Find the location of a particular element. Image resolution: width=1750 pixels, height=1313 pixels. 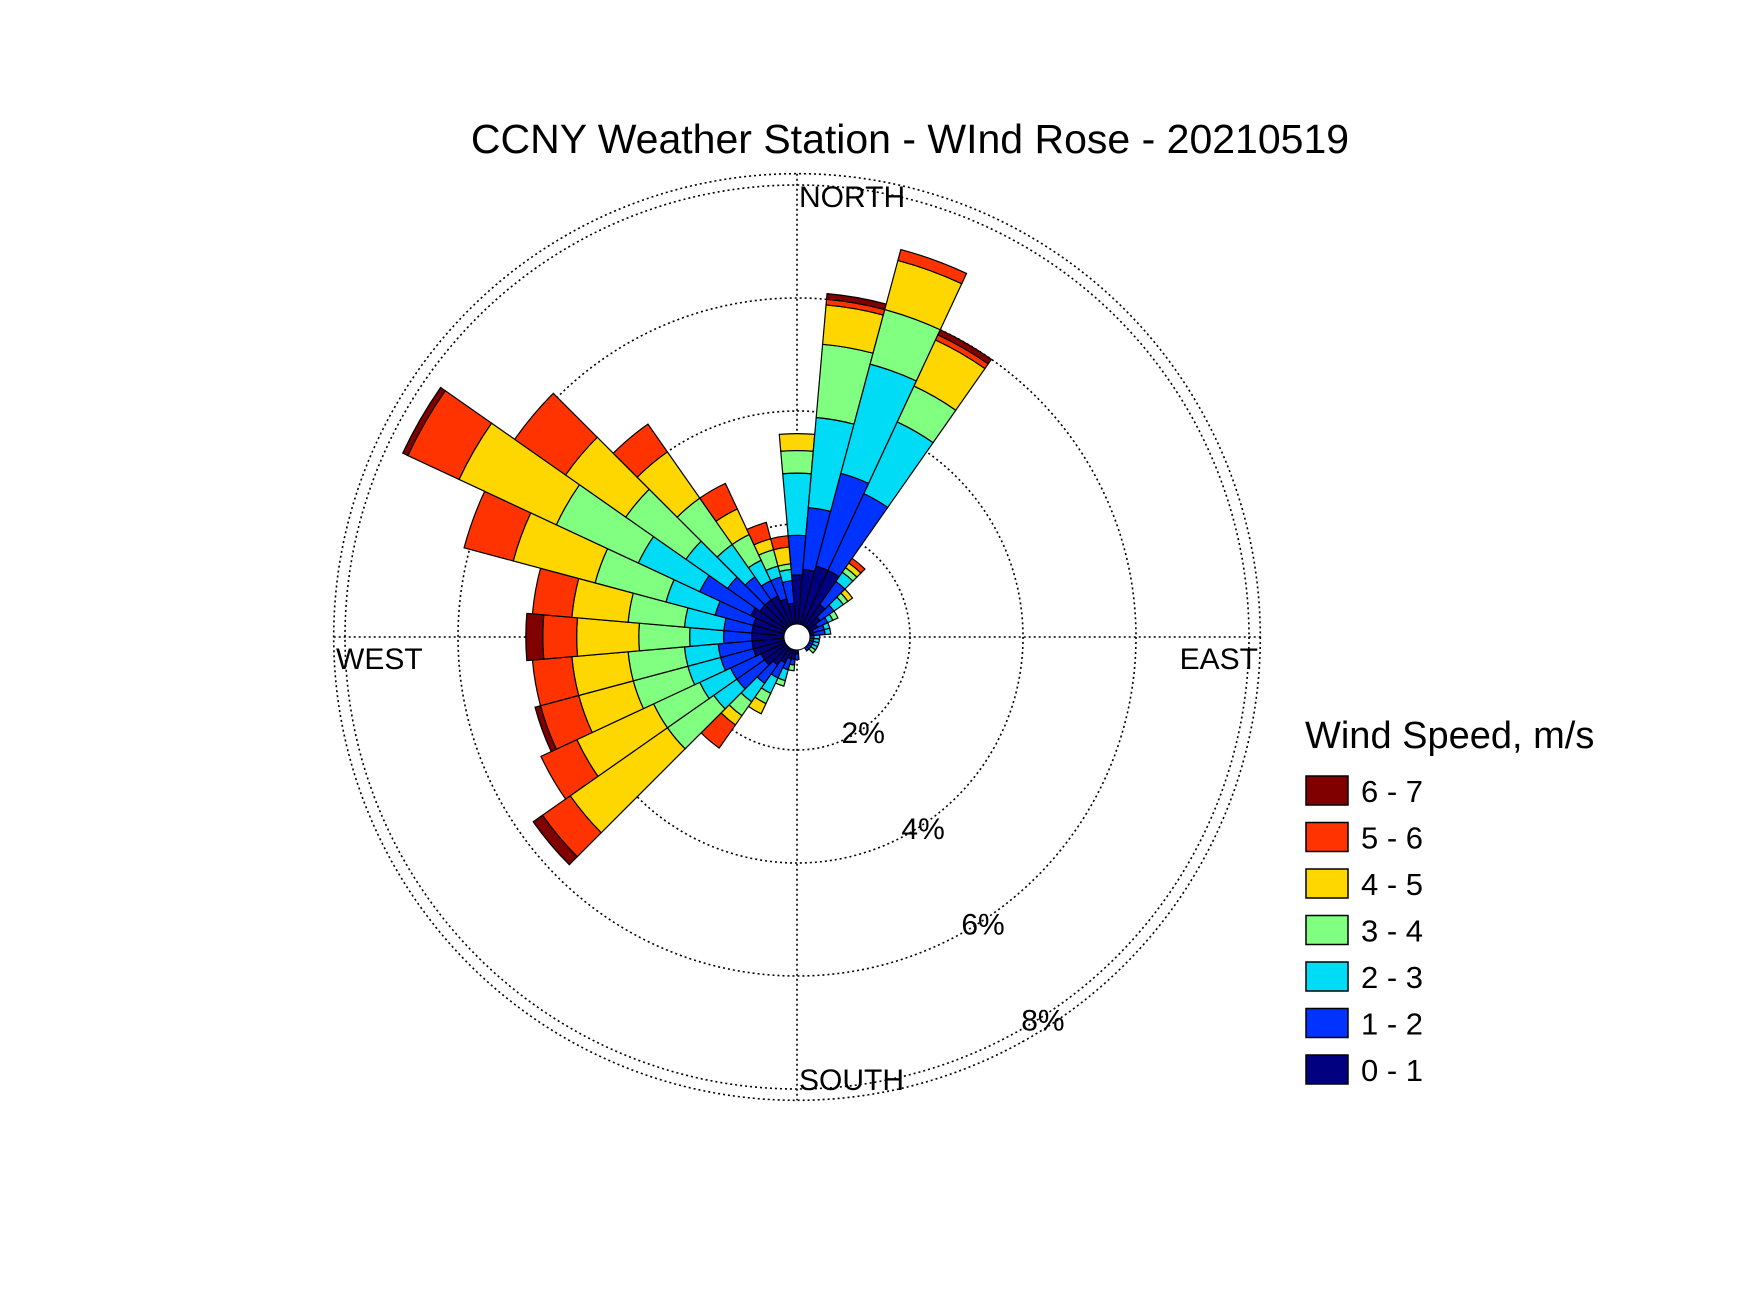

radial-tick-label-2: 4% is located at coordinates (922, 829).